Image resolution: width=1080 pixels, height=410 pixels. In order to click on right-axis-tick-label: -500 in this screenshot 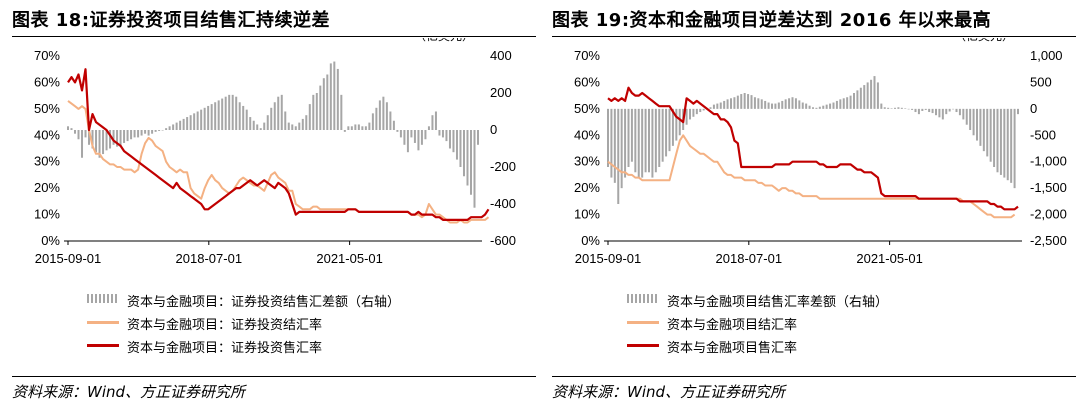, I will do `click(1043, 134)`.